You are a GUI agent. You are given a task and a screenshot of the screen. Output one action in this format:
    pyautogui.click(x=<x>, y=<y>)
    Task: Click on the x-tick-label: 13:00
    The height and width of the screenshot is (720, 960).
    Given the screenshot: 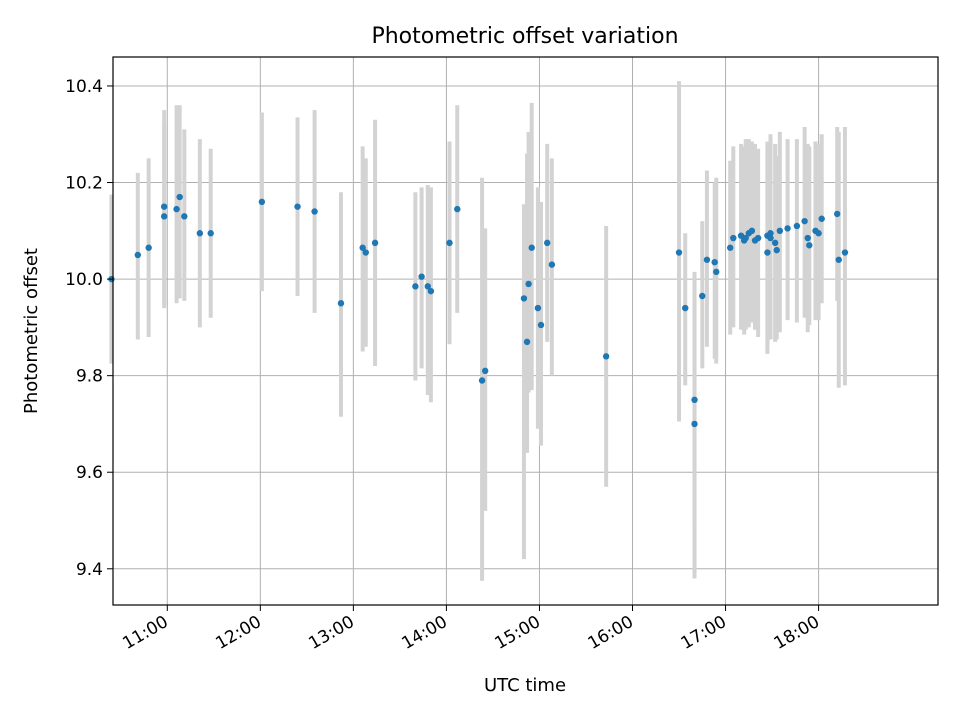 What is the action you would take?
    pyautogui.click(x=331, y=633)
    